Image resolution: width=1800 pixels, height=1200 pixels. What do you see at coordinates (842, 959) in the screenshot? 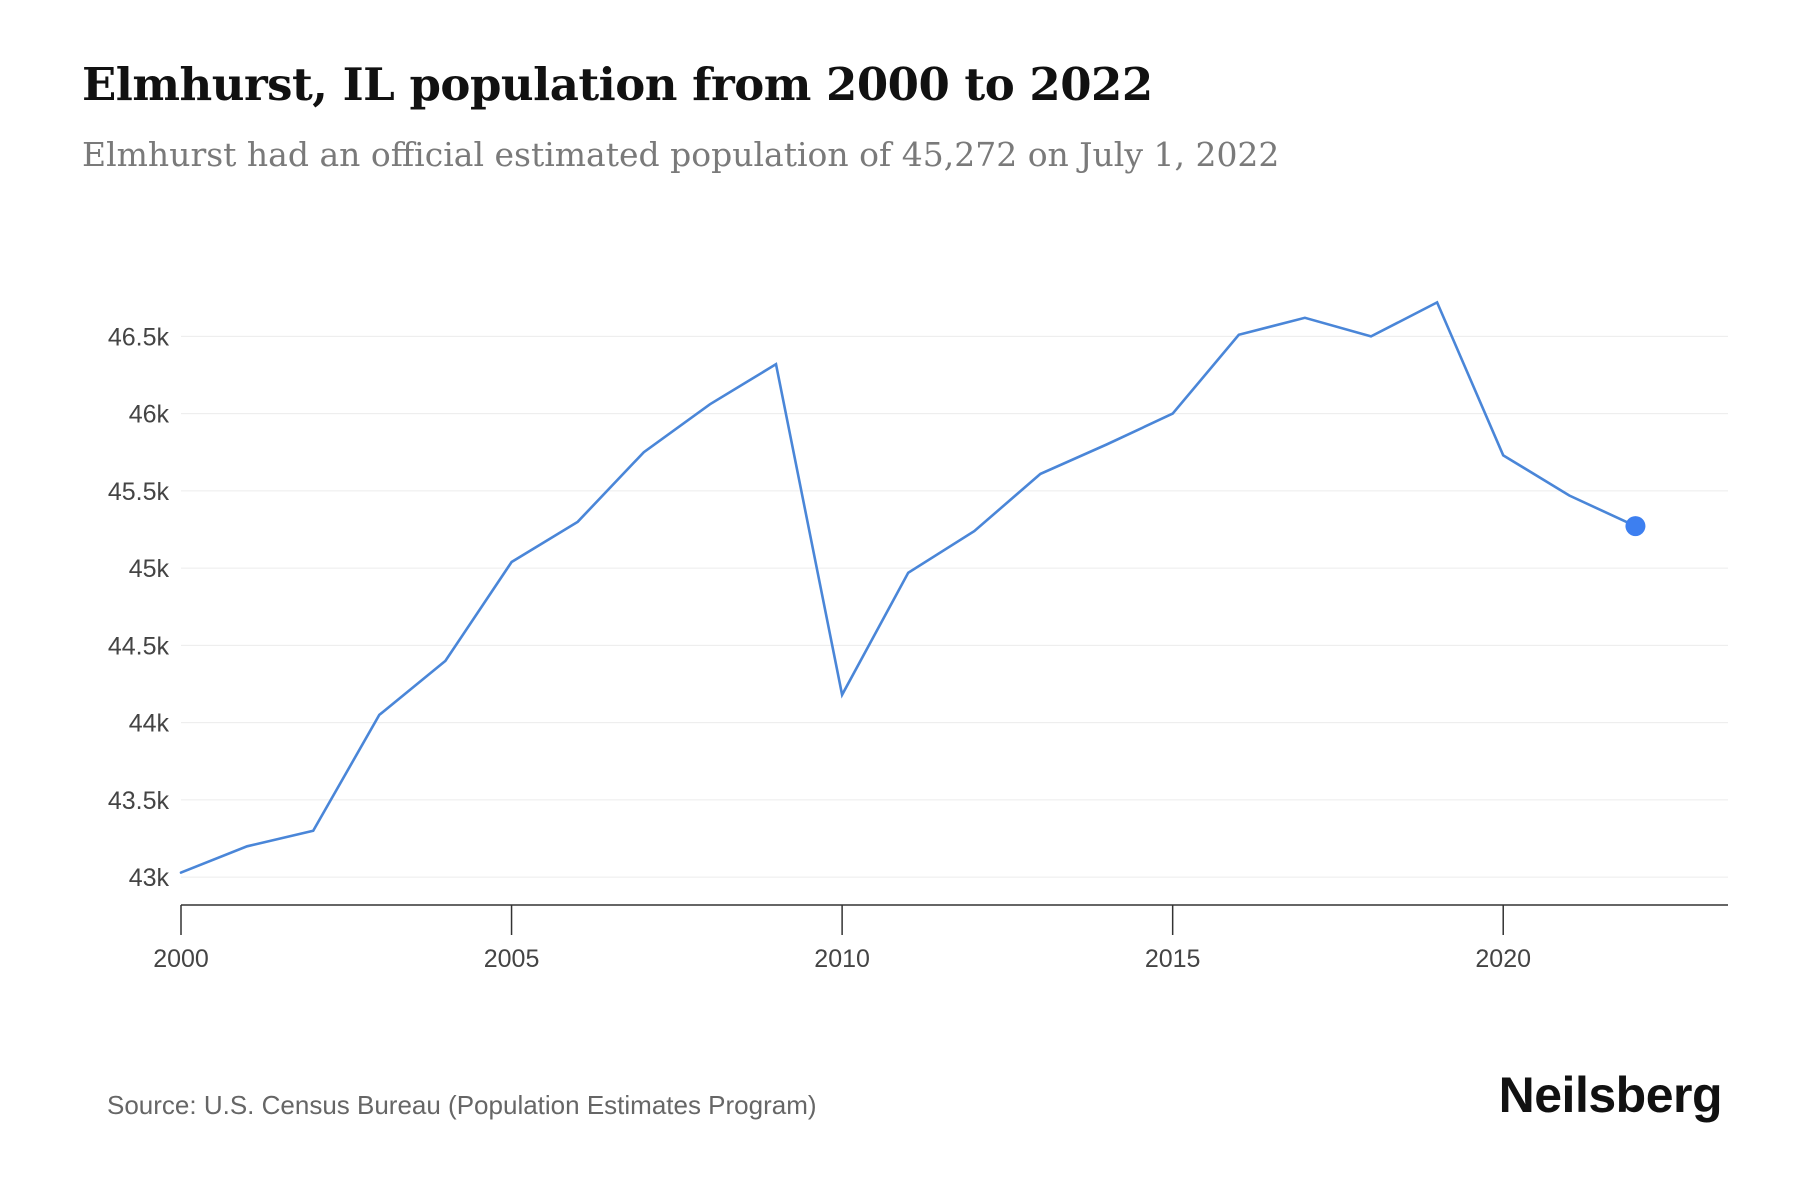
I see `x-tick-label: 2010` at bounding box center [842, 959].